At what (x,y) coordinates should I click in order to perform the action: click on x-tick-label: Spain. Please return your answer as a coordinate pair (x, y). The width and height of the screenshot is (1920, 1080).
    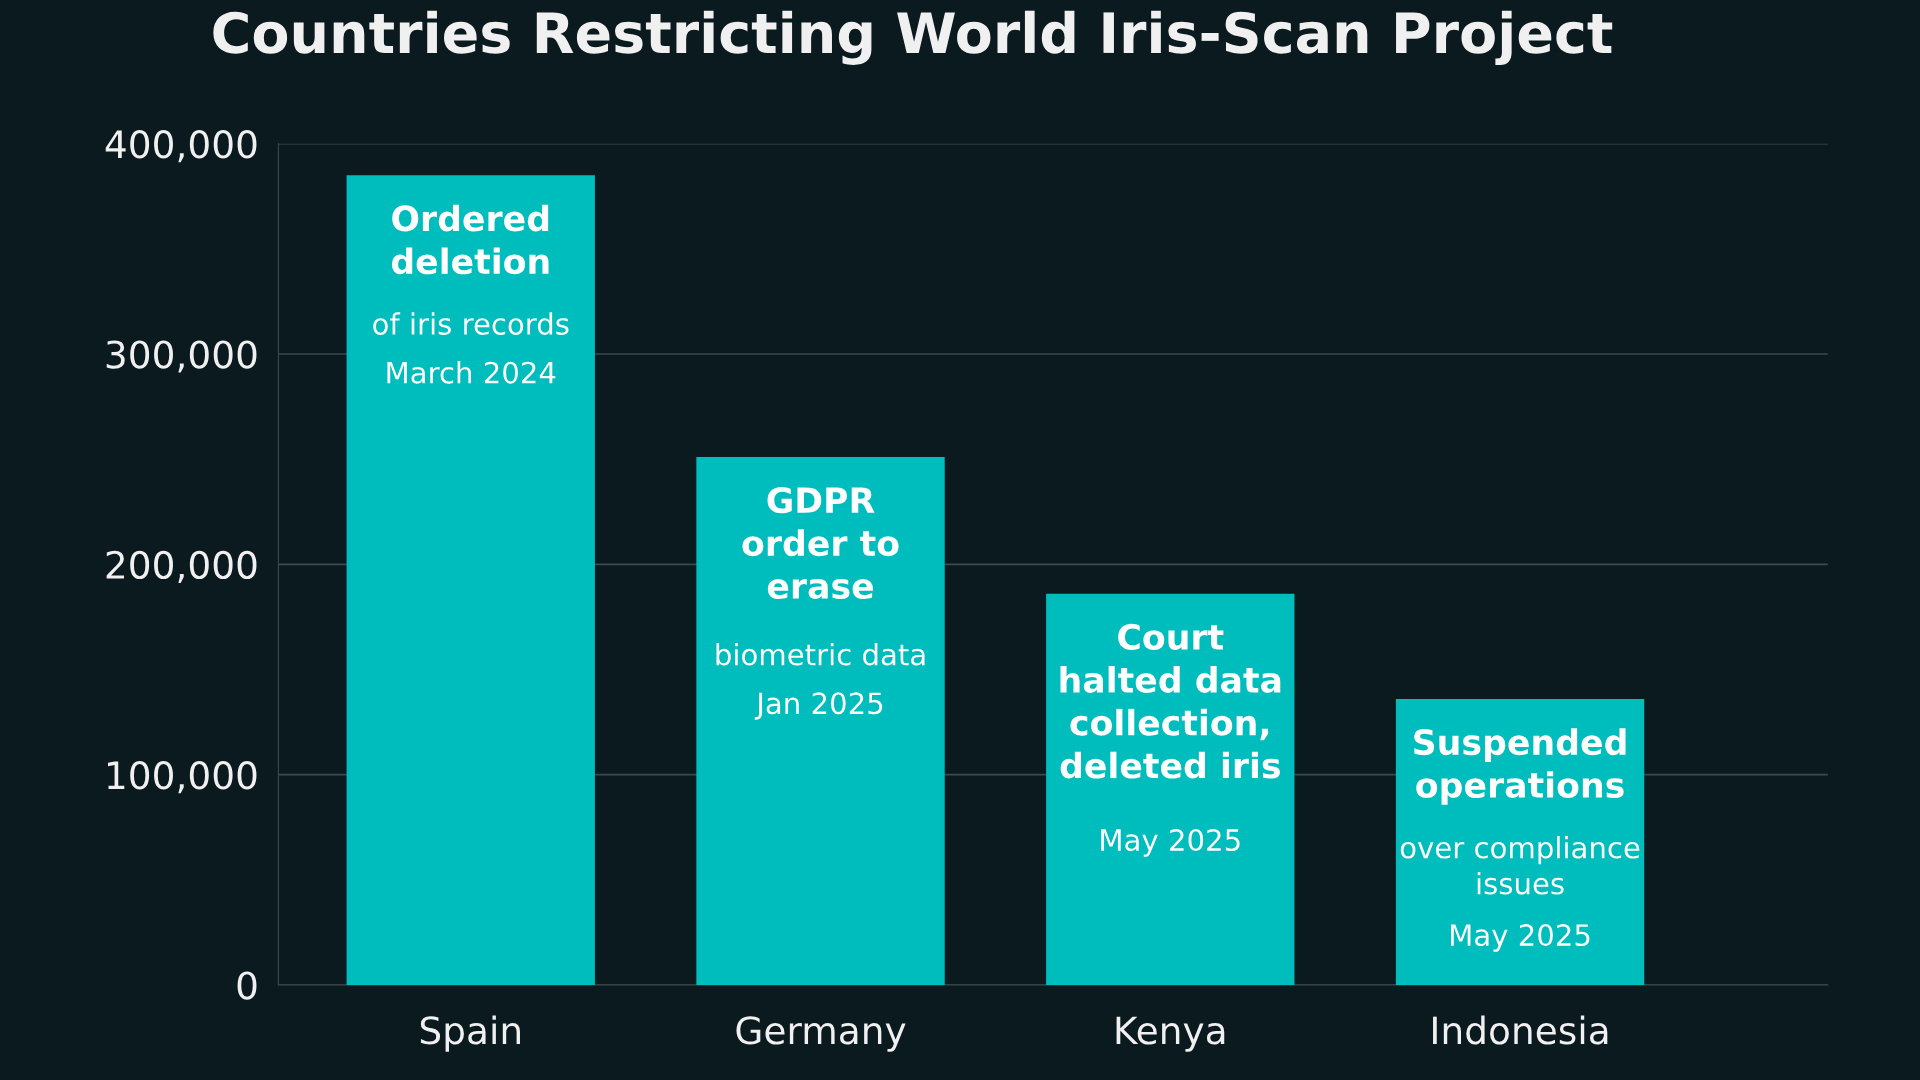
    Looking at the image, I should click on (470, 1033).